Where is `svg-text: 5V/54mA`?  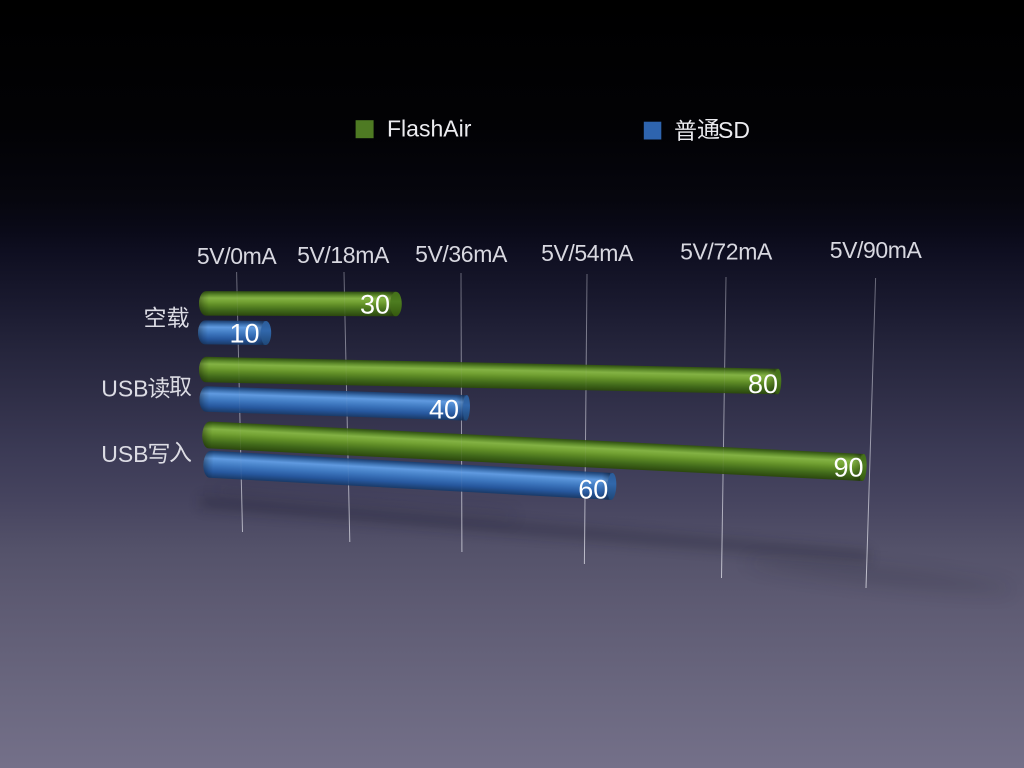 svg-text: 5V/54mA is located at coordinates (587, 253).